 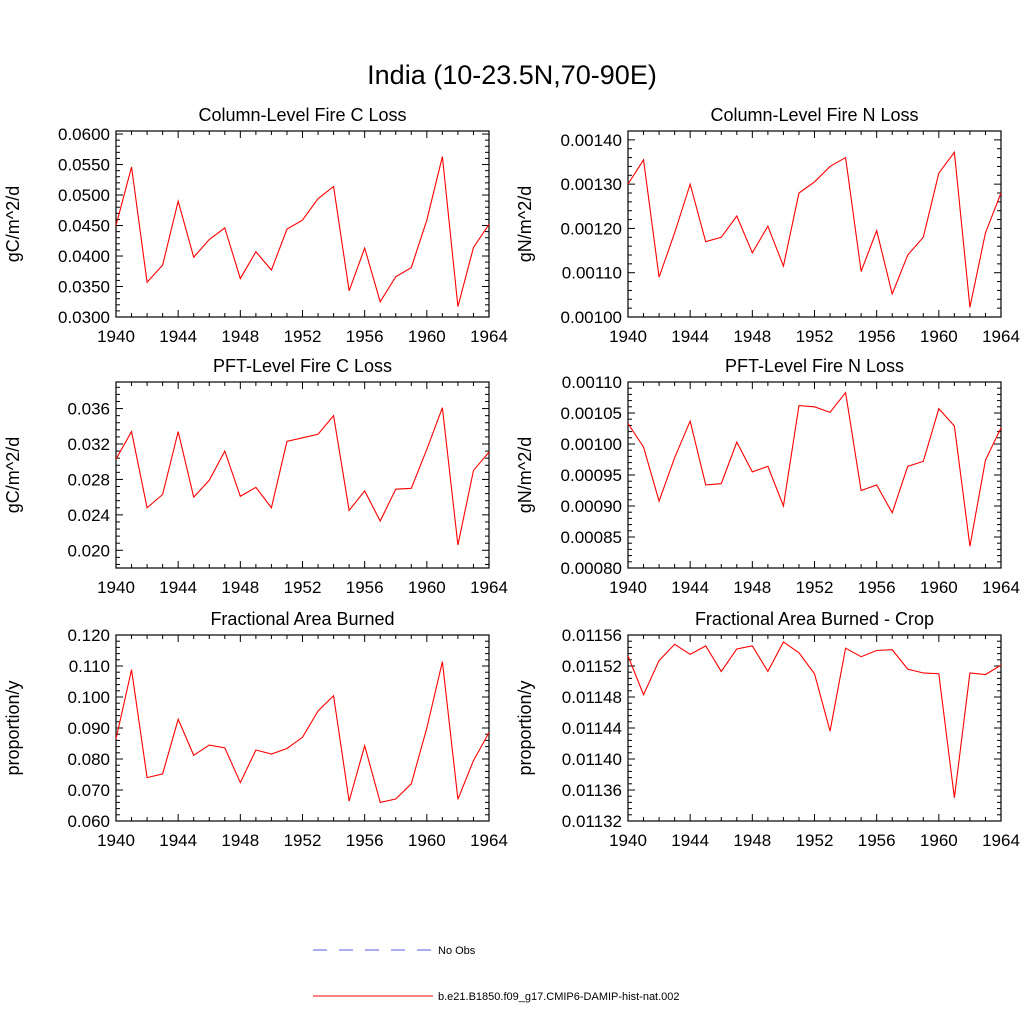 What do you see at coordinates (592, 790) in the screenshot?
I see `y-tick-label: 0.01136` at bounding box center [592, 790].